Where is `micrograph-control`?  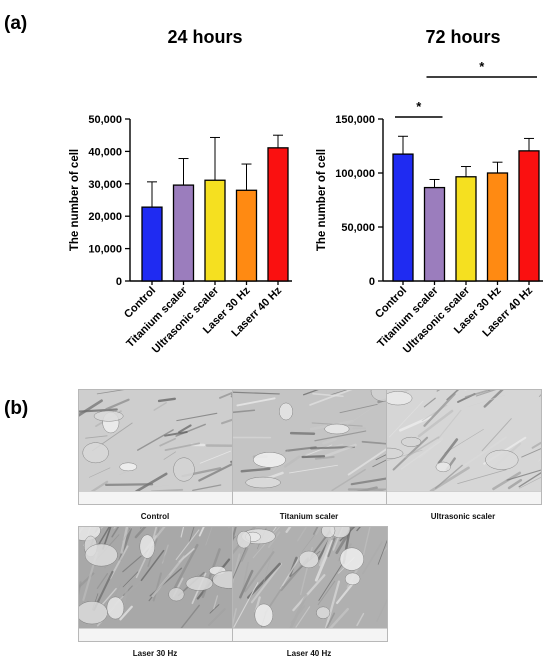
micrograph-control is located at coordinates (156, 447).